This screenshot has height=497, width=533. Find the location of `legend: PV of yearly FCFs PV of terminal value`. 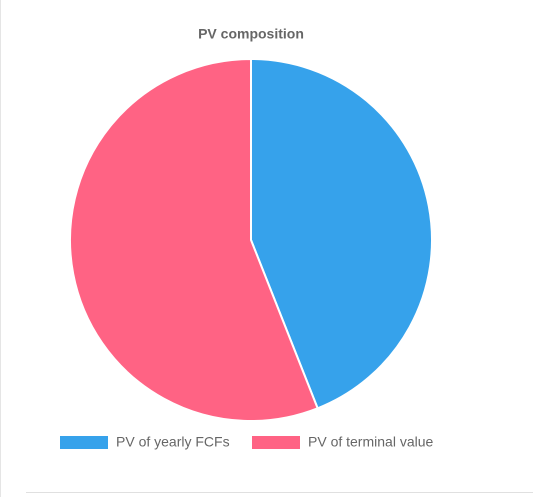

legend: PV of yearly FCFs PV of terminal value is located at coordinates (246, 442).